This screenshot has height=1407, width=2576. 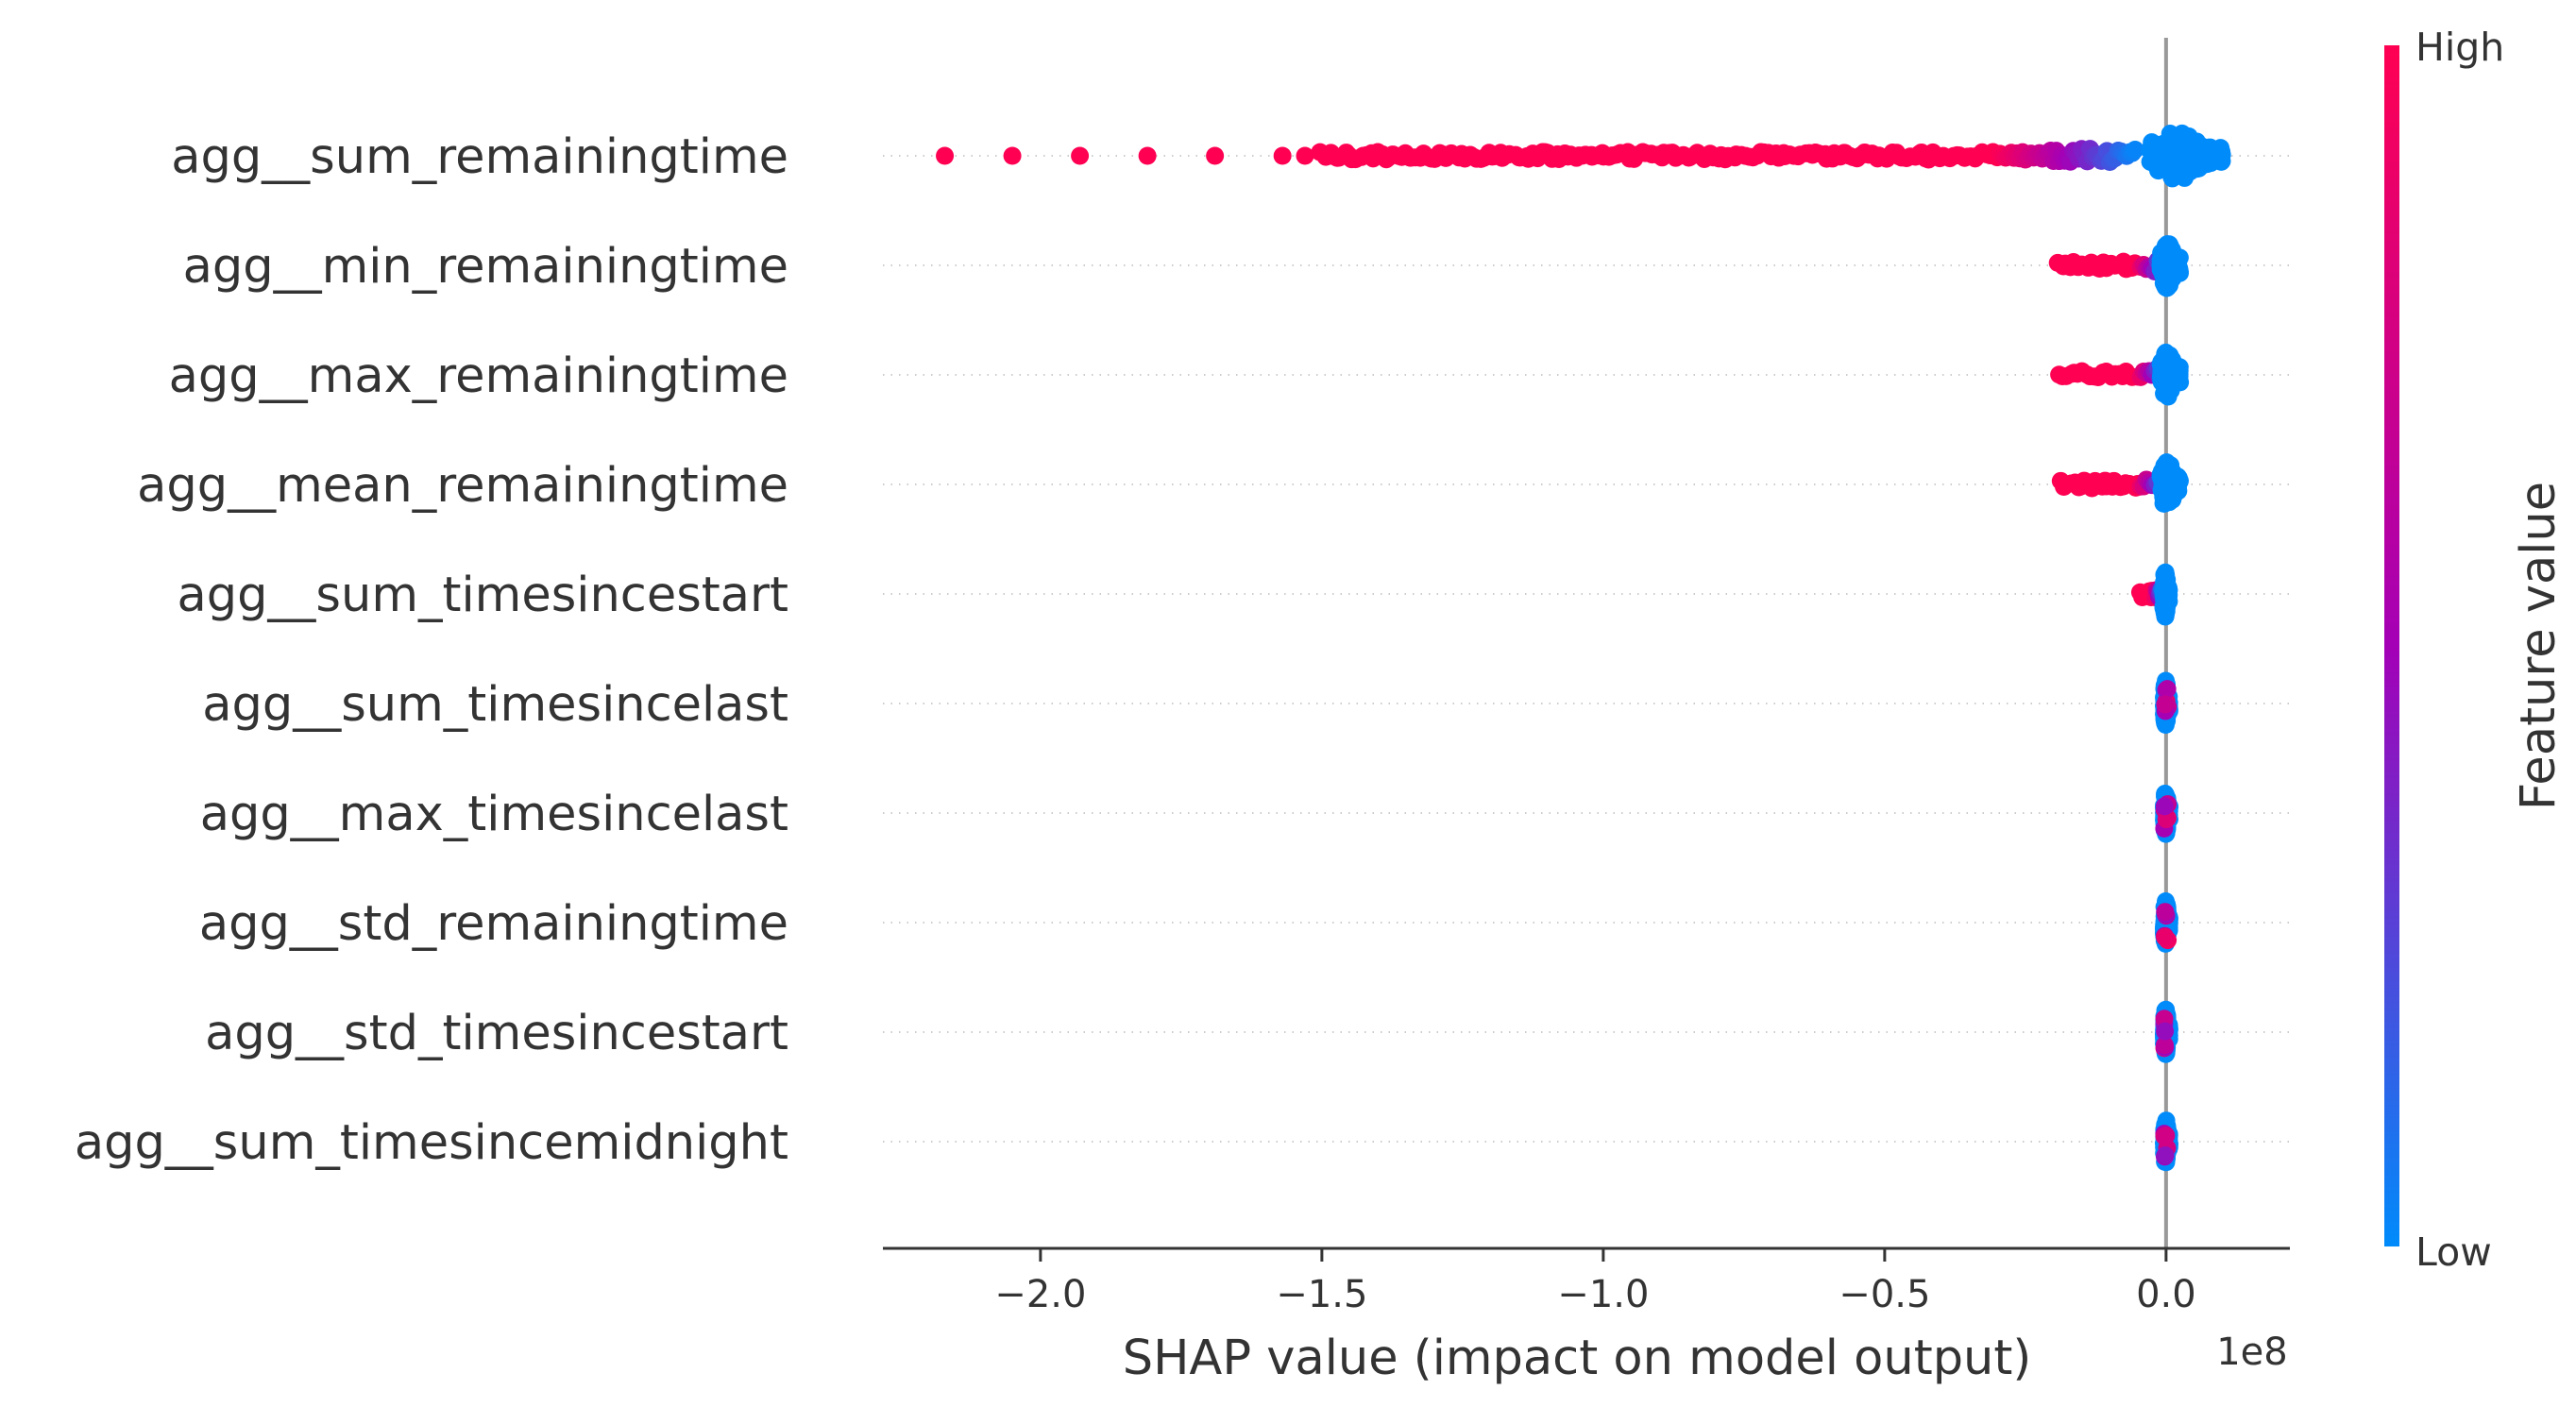 What do you see at coordinates (2391, 645) in the screenshot?
I see `colorbar` at bounding box center [2391, 645].